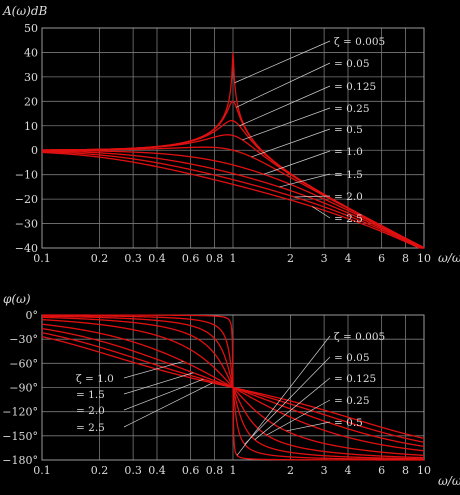 The width and height of the screenshot is (460, 495). What do you see at coordinates (348, 175) in the screenshot?
I see `magnitude-series-label: = 1.5` at bounding box center [348, 175].